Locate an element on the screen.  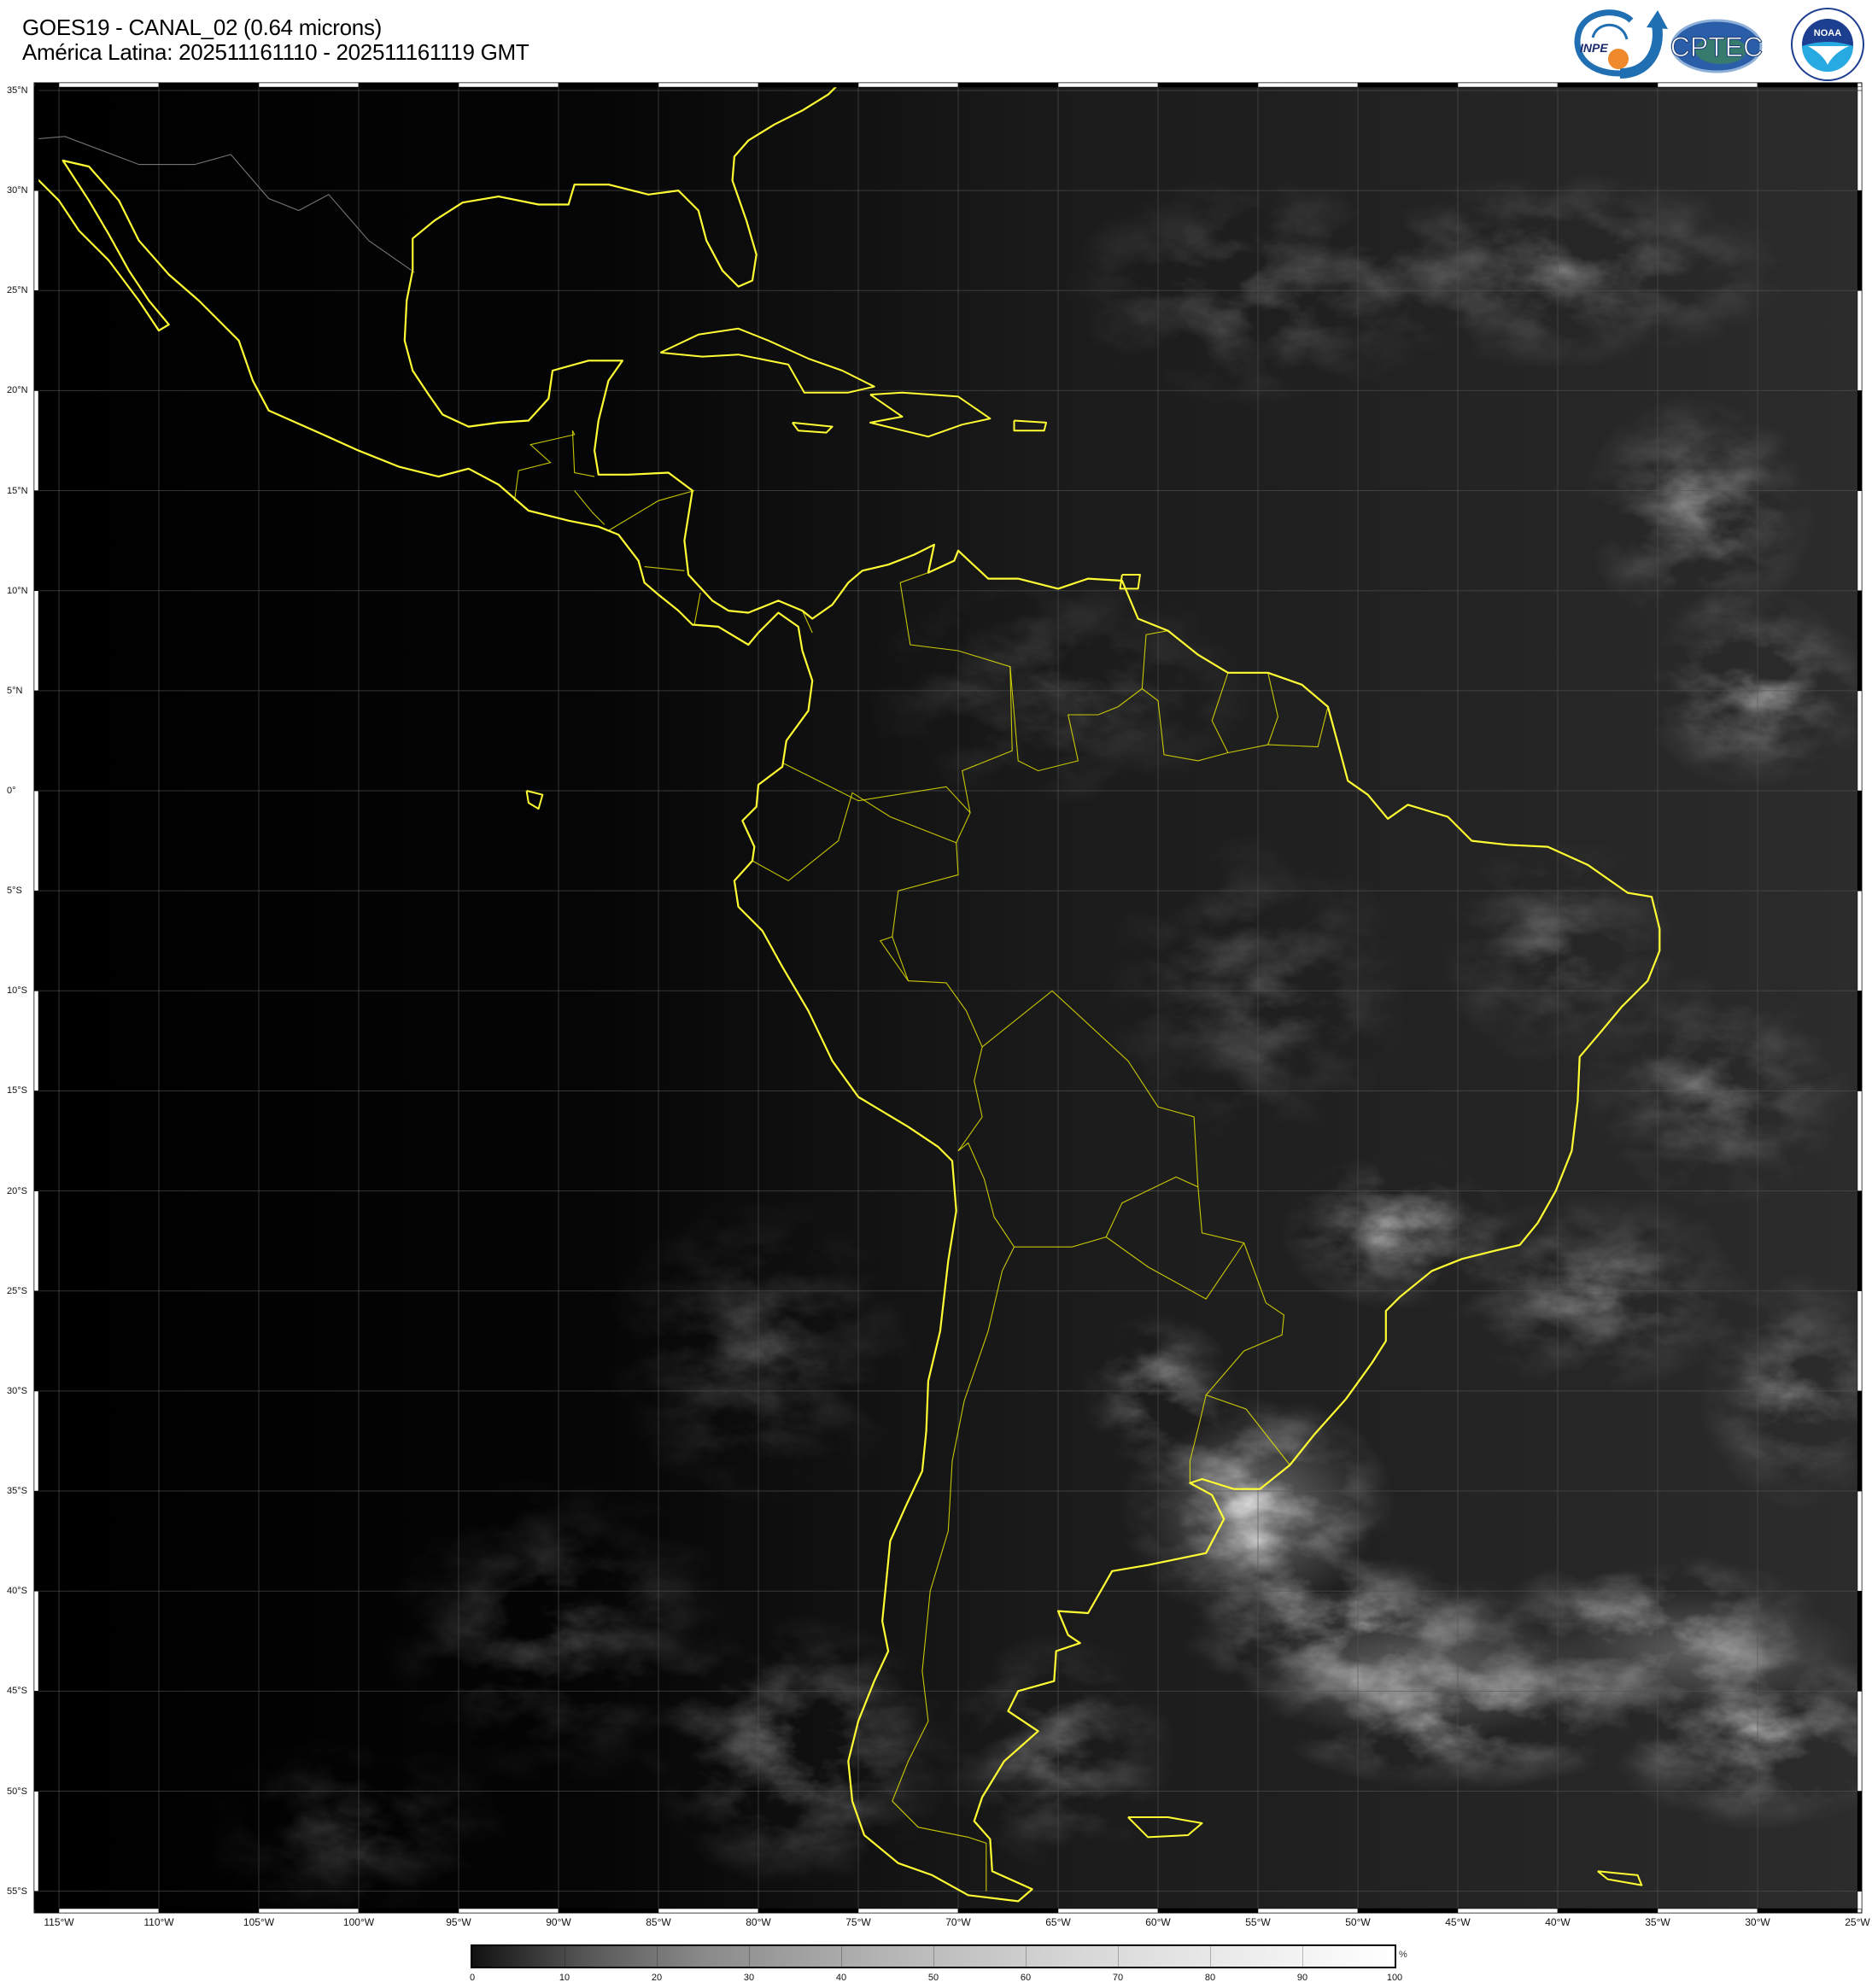
longitude-label: 85°W is located at coordinates (658, 1922).